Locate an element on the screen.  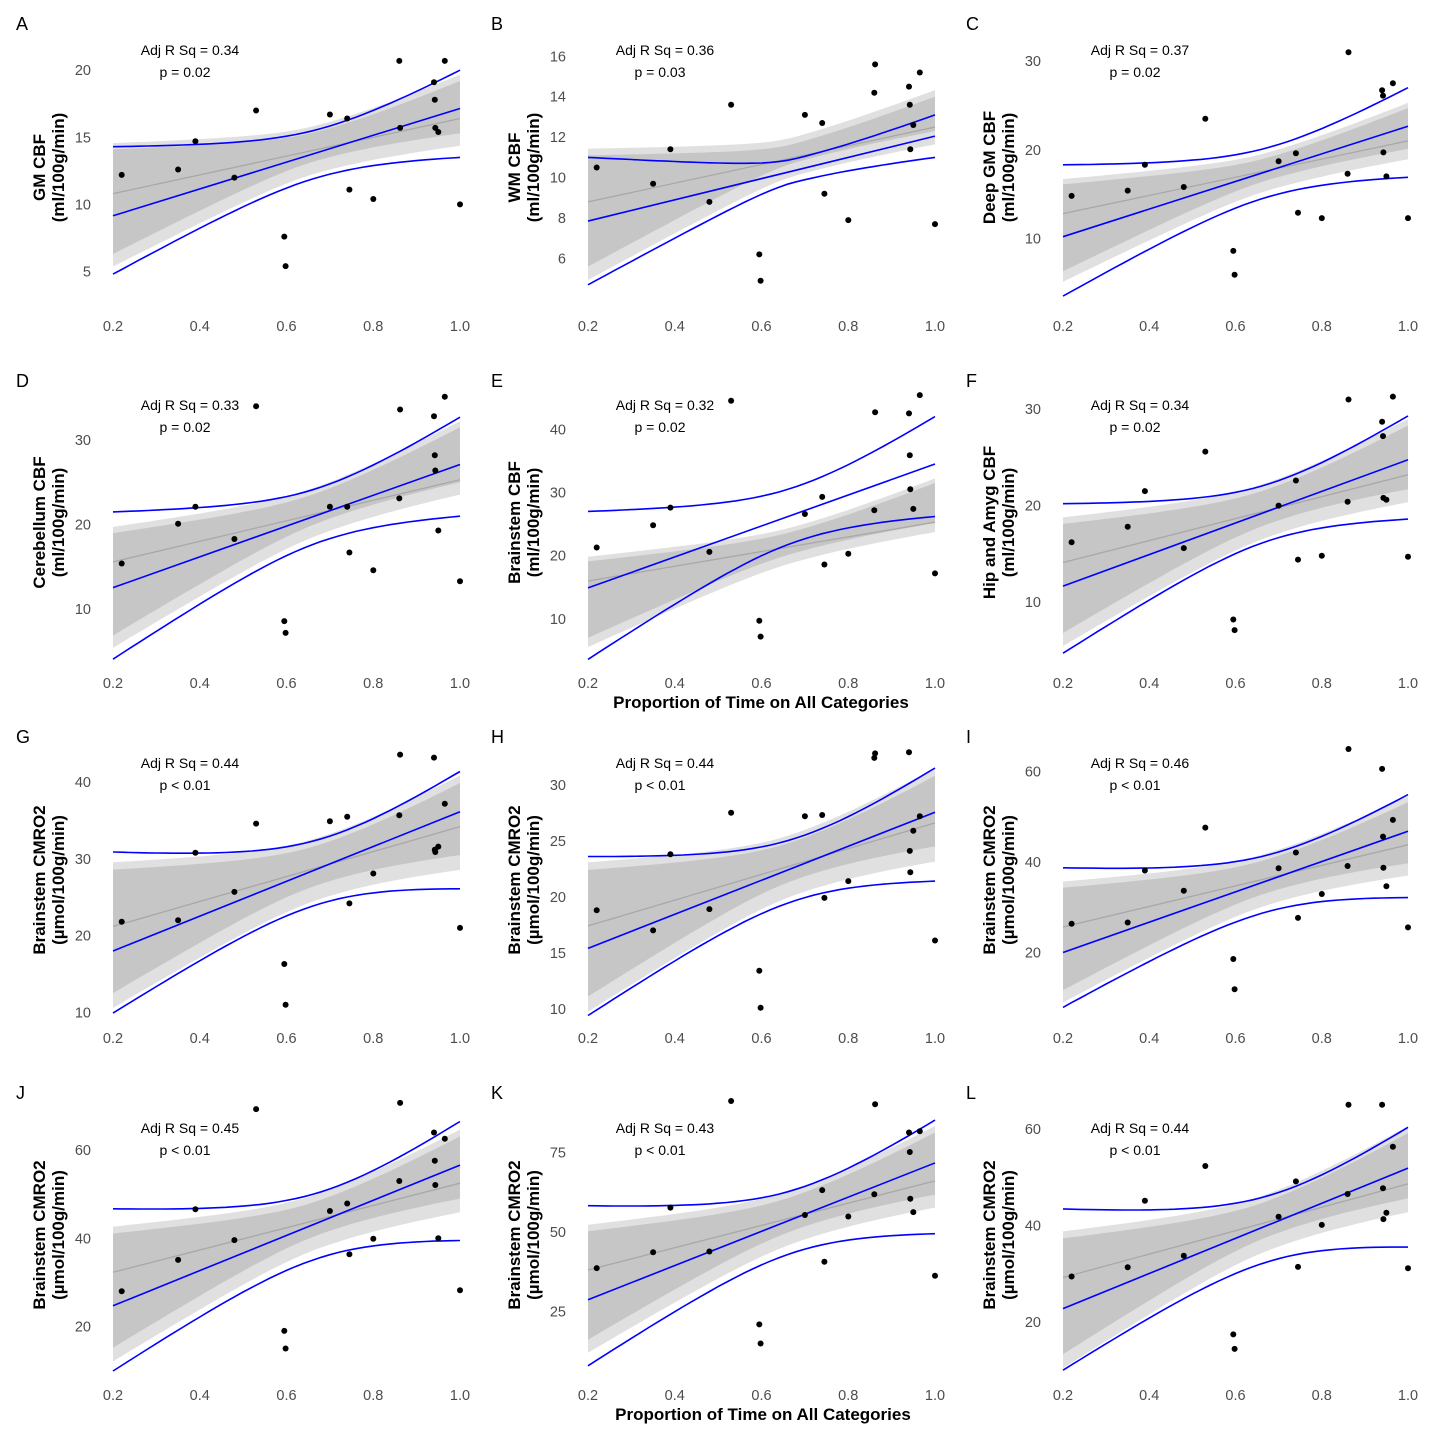
panel-b-y-axis-title: WM CBF(ml/100g/min) is located at coordinates (524, 168).